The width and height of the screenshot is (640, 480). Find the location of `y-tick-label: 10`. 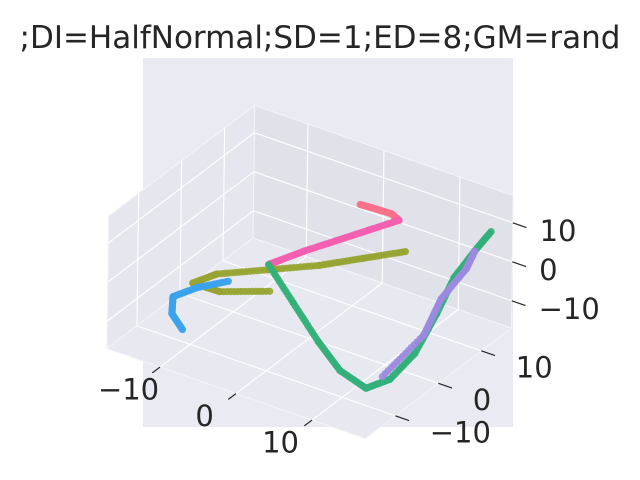

y-tick-label: 10 is located at coordinates (534, 367).